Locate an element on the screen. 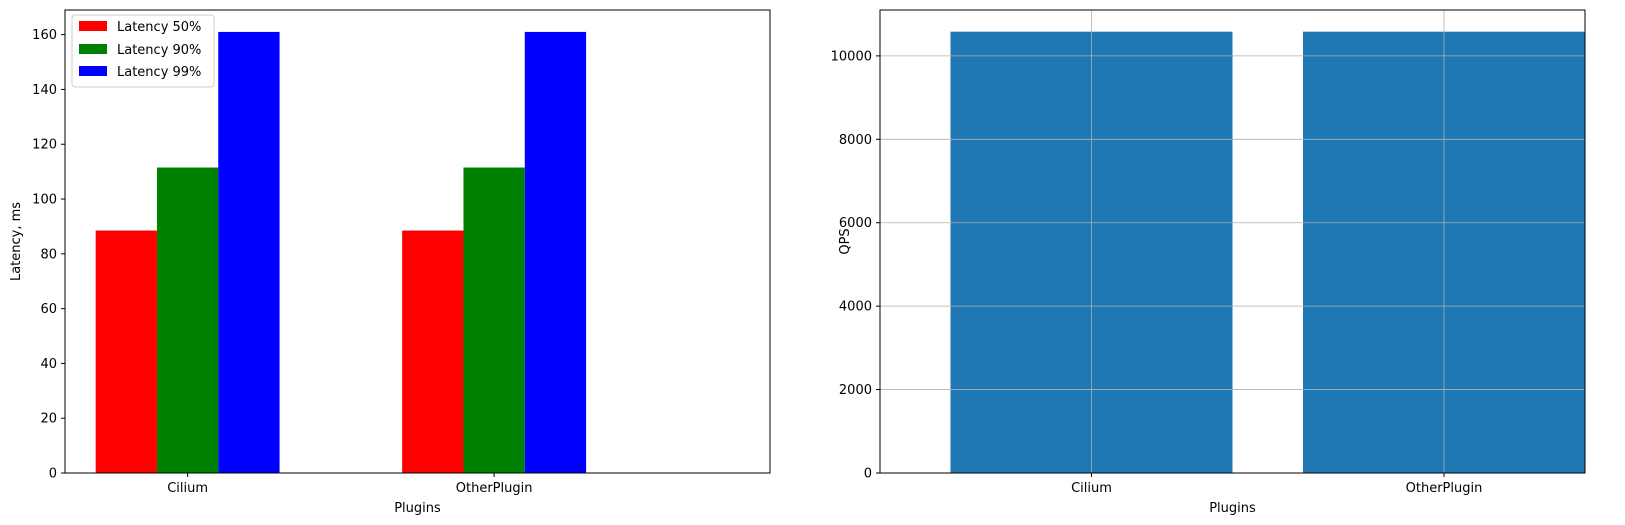  qps-y-axis-label: QPS is located at coordinates (845, 241).